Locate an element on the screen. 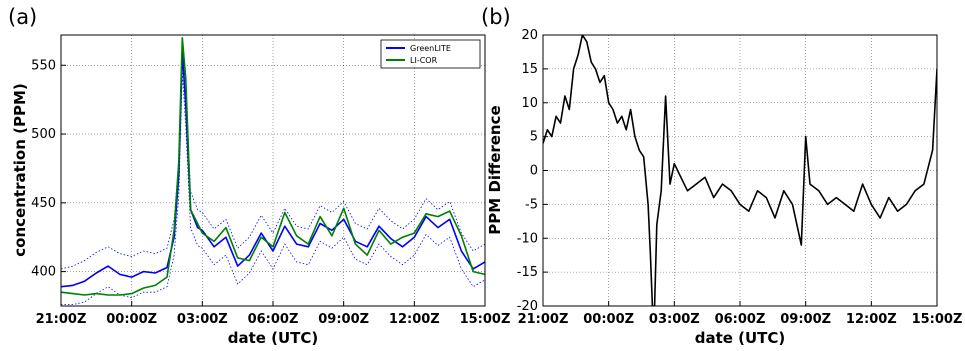 Image resolution: width=965 pixels, height=351 pixels. legend-label-licor: LI-COR is located at coordinates (424, 60).